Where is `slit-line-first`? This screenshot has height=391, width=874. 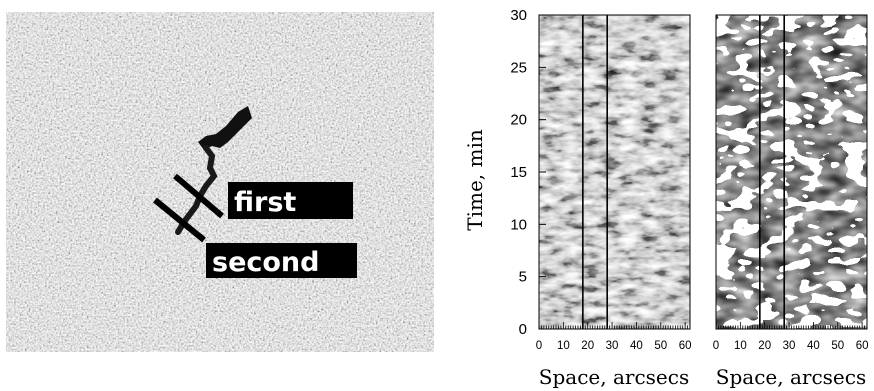
slit-line-first is located at coordinates (198, 196).